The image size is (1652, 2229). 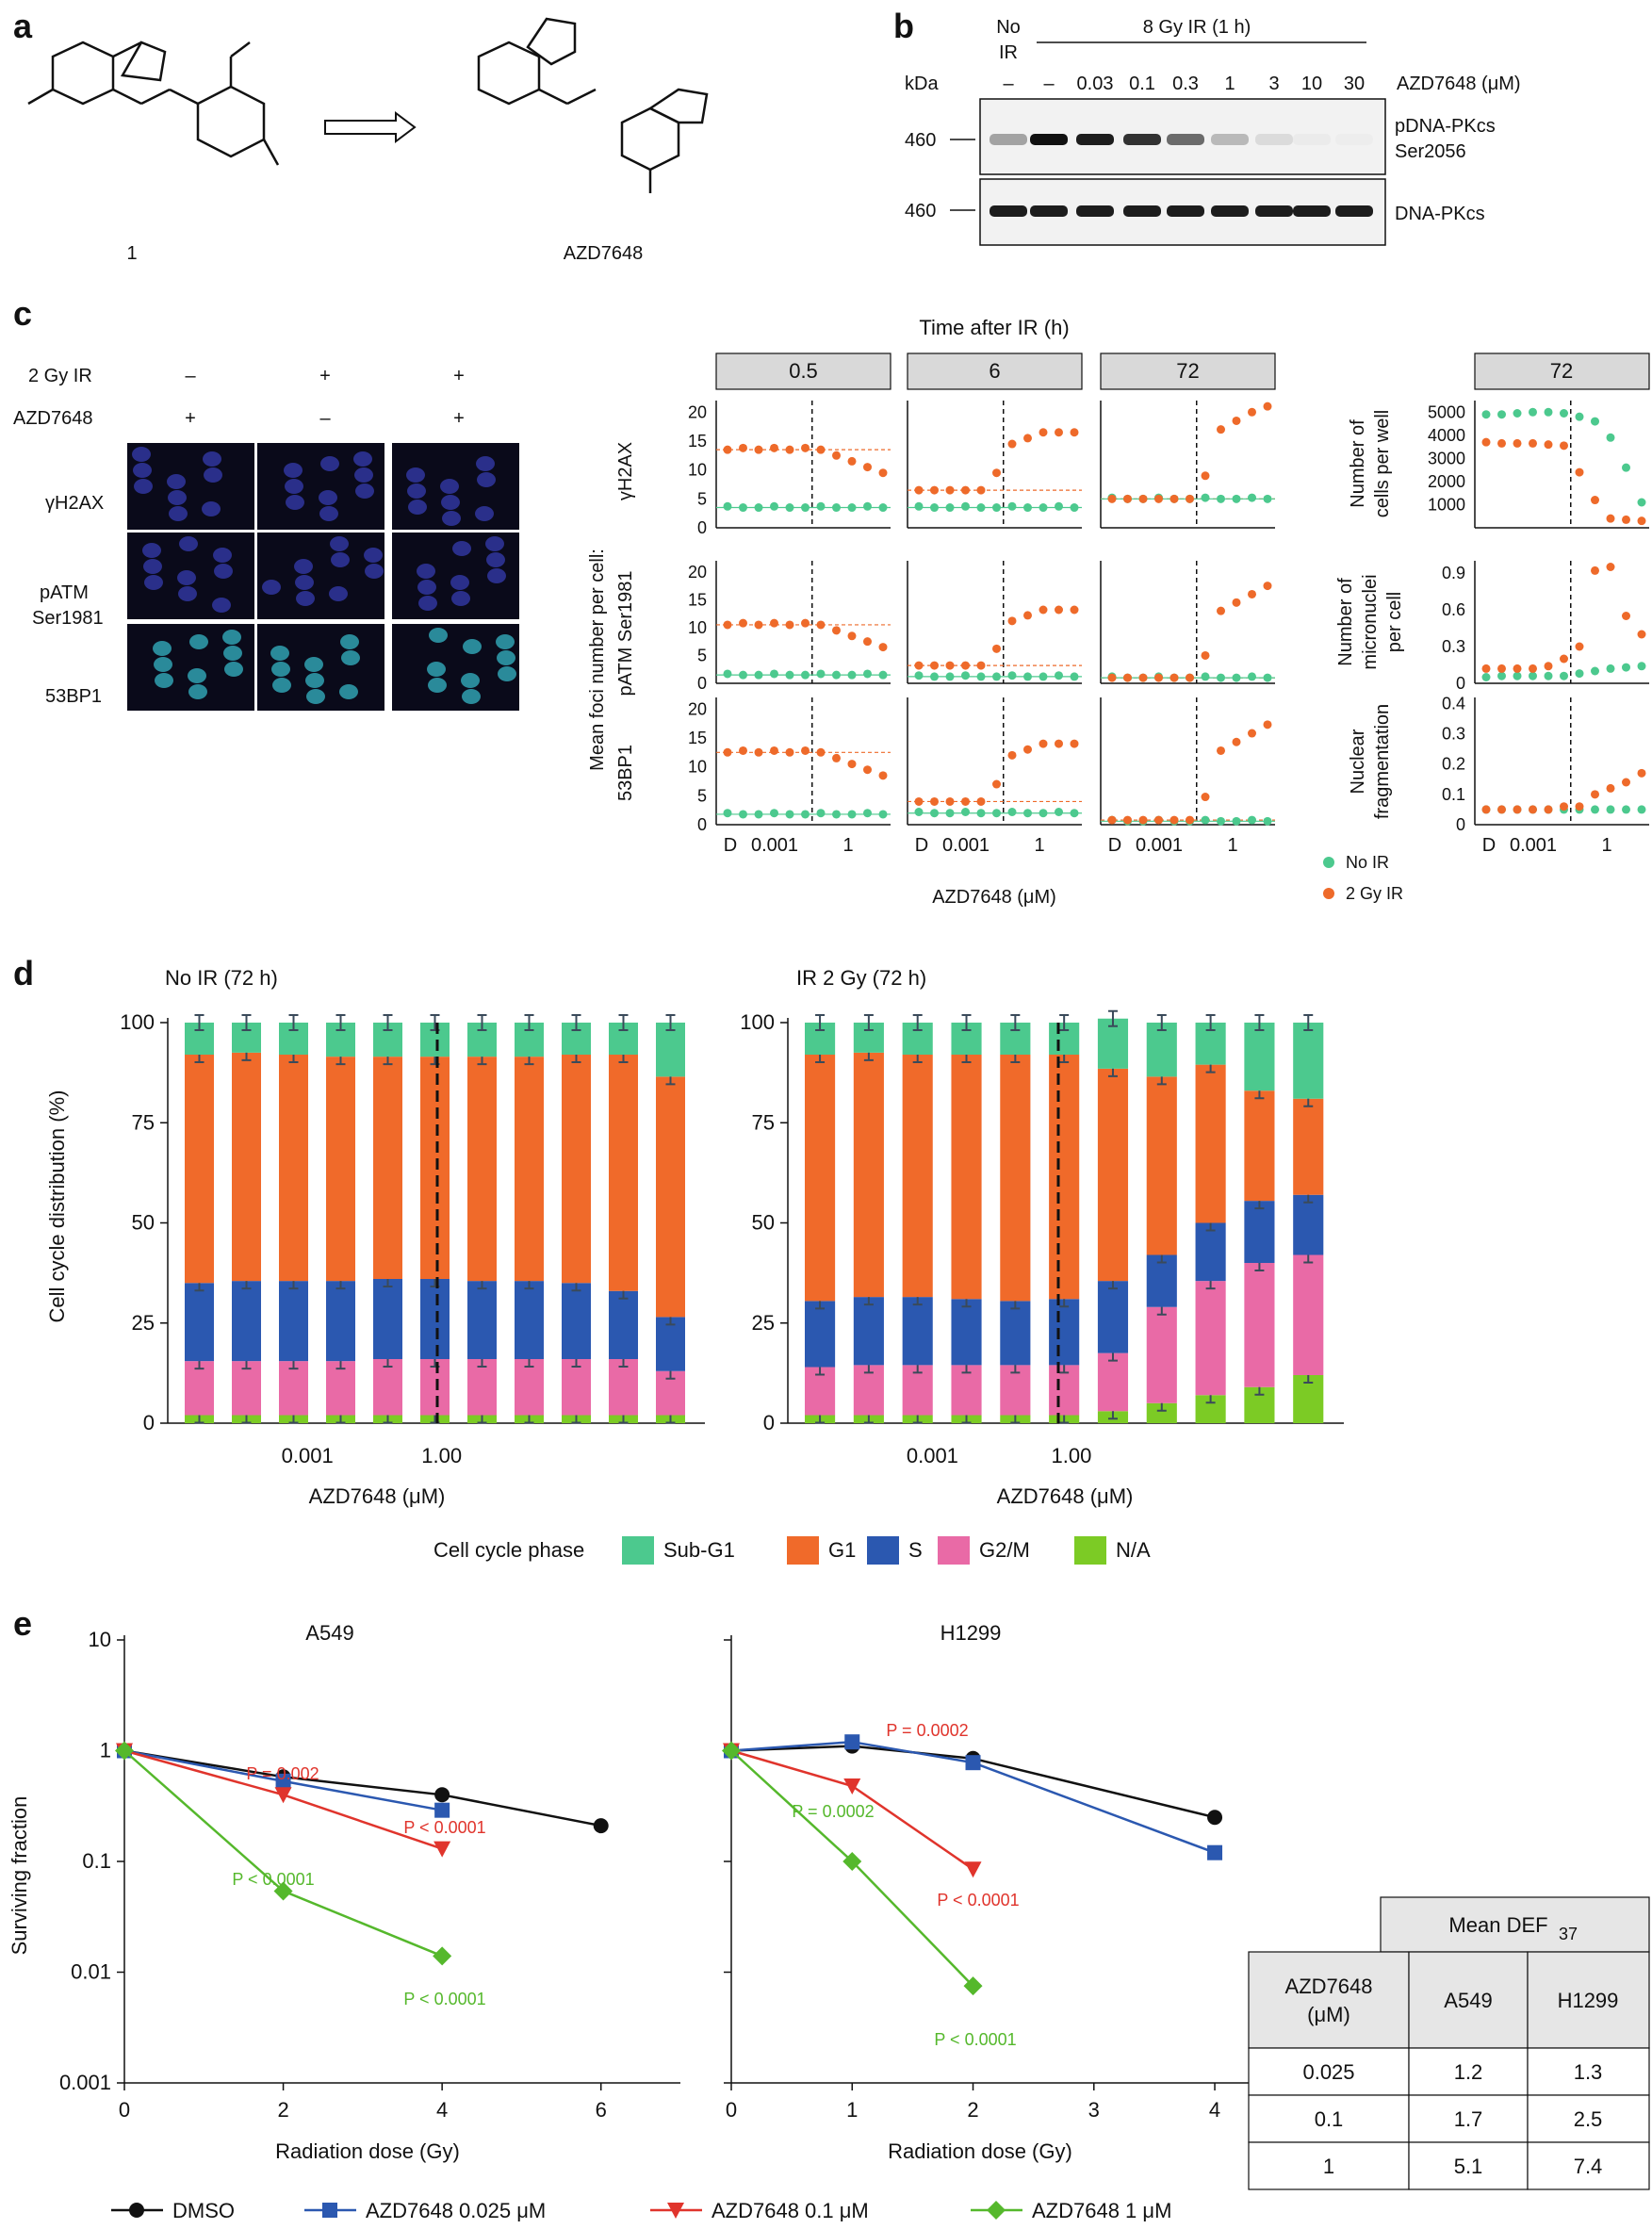 I want to click on x-tick: 0, so click(x=125, y=2110).